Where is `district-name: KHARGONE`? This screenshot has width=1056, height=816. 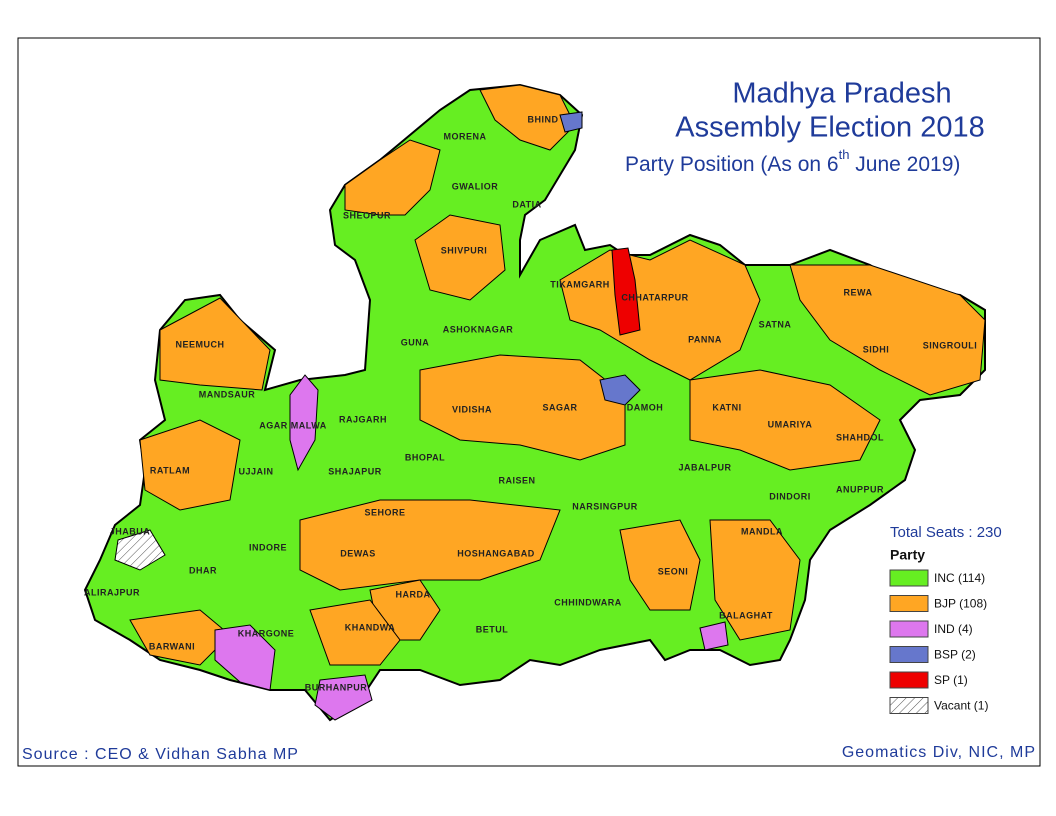
district-name: KHARGONE is located at coordinates (266, 633).